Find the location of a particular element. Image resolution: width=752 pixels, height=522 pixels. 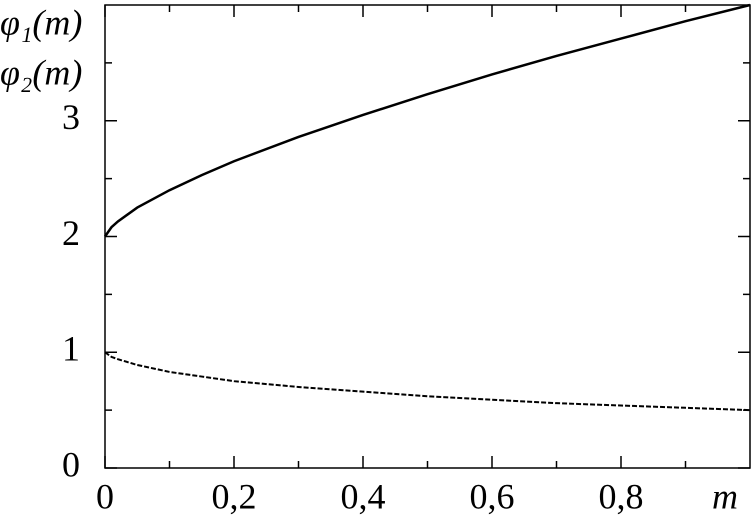

x-tick-label: 0,2 is located at coordinates (234, 496).